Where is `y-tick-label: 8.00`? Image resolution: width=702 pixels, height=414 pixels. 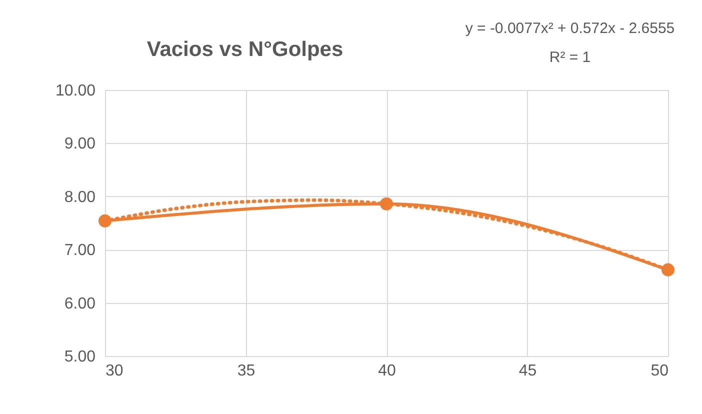 y-tick-label: 8.00 is located at coordinates (80, 197).